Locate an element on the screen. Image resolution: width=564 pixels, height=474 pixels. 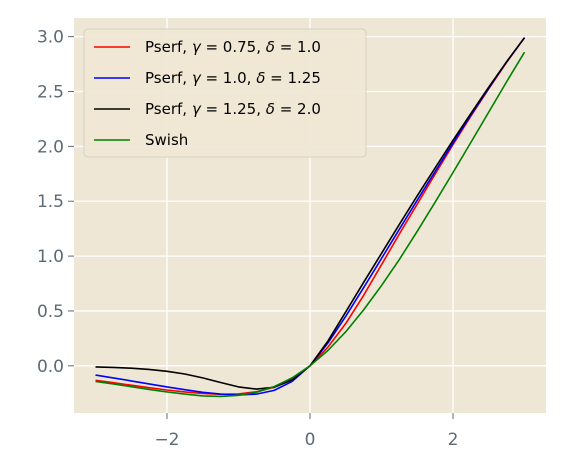
x-axis: −2 0 2 is located at coordinates (306, 431).